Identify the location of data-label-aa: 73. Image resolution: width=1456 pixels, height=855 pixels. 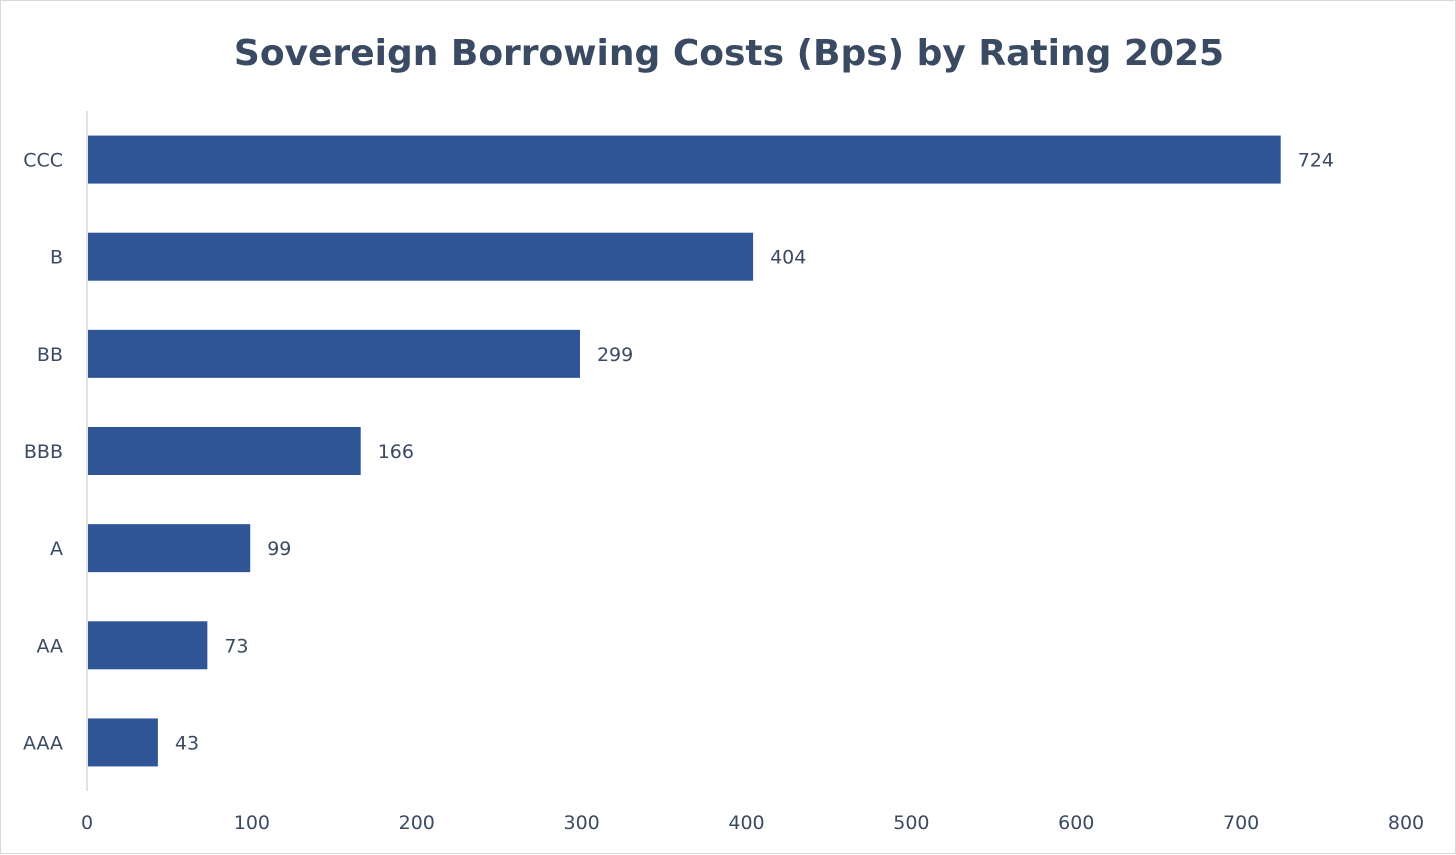
(236, 646).